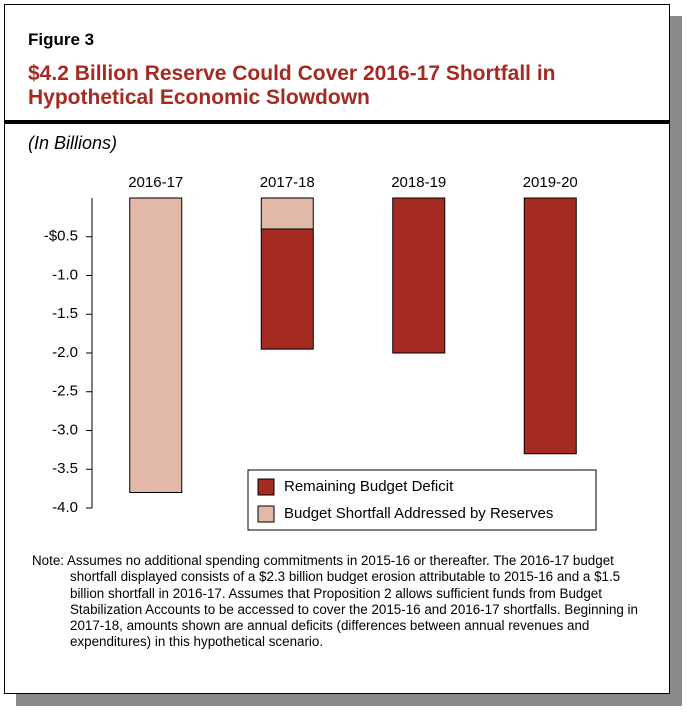  What do you see at coordinates (369, 486) in the screenshot?
I see `legend-label: Remaining Budget Deficit` at bounding box center [369, 486].